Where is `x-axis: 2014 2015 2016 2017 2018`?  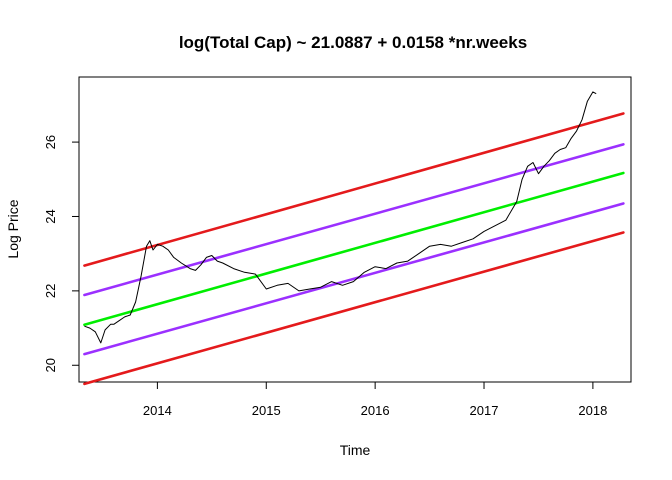 x-axis: 2014 2015 2016 2017 2018 is located at coordinates (375, 399).